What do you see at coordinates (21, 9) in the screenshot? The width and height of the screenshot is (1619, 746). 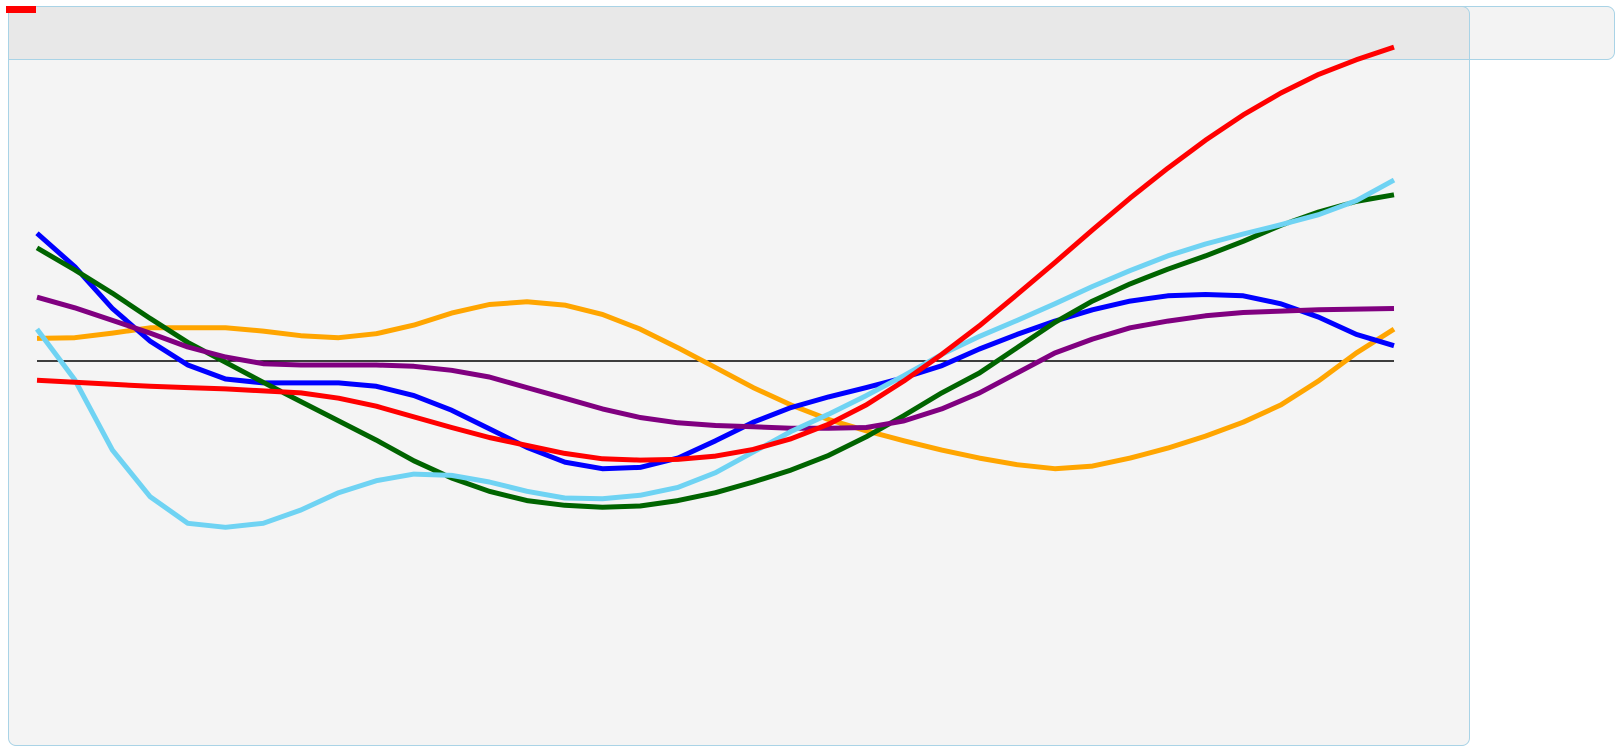 I see `close-marker` at bounding box center [21, 9].